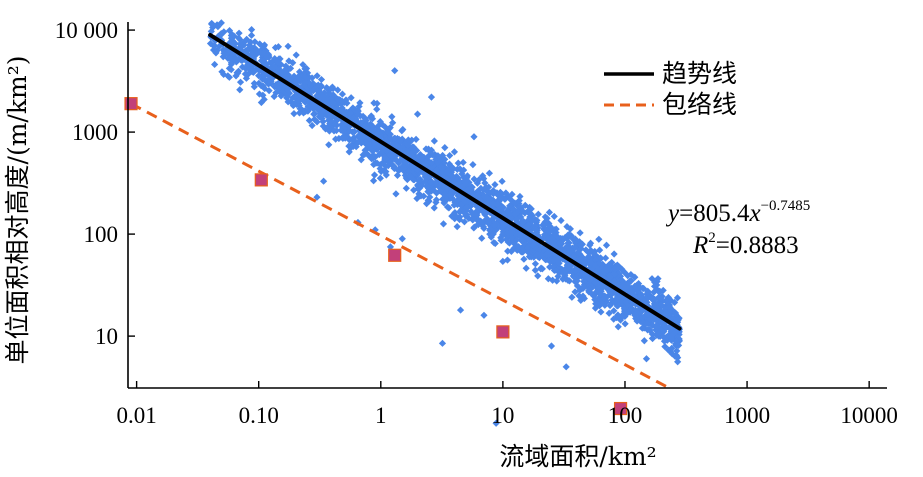 Image resolution: width=923 pixels, height=477 pixels. Describe the element at coordinates (714, 213) in the screenshot. I see `eq-coefficient: =805.4` at that location.